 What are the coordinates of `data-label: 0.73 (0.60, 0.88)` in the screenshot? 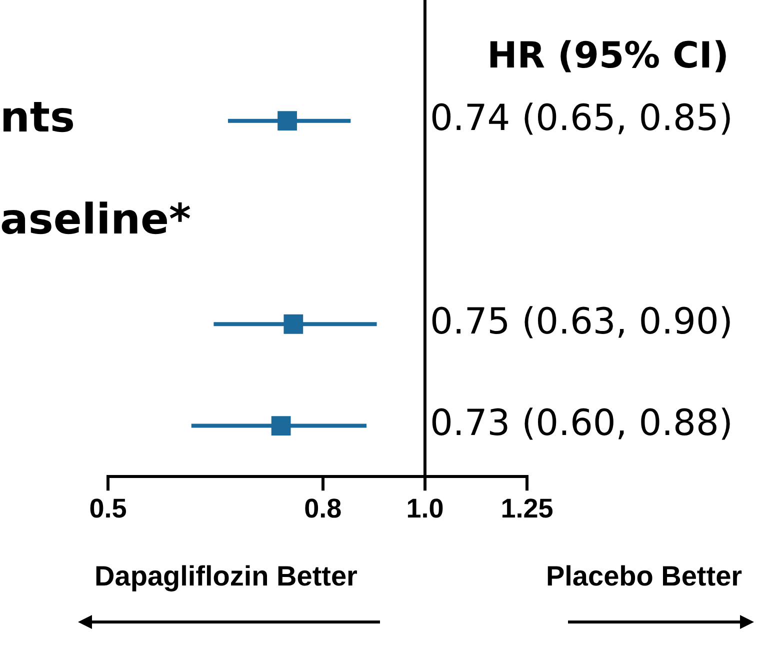 It's located at (581, 423).